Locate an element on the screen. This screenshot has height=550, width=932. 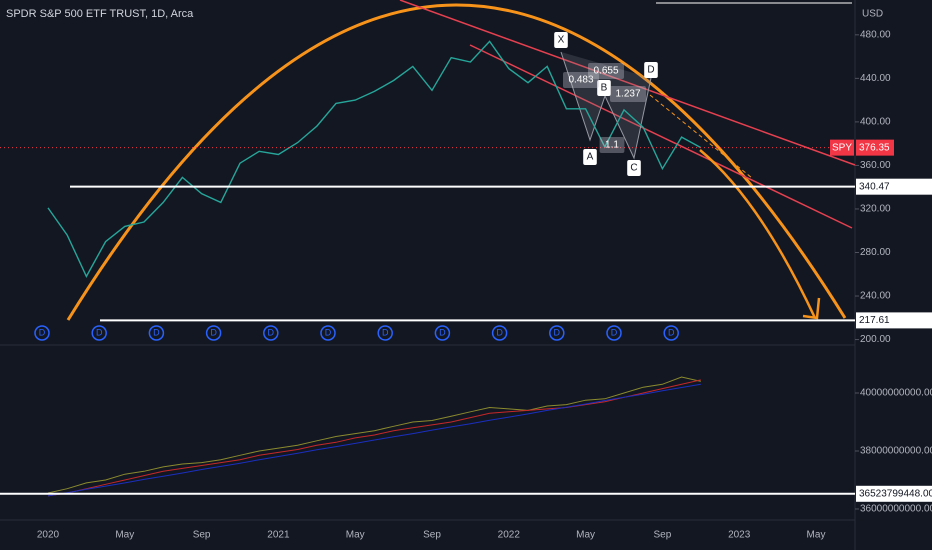
level-label: 340.47 is located at coordinates (874, 186).